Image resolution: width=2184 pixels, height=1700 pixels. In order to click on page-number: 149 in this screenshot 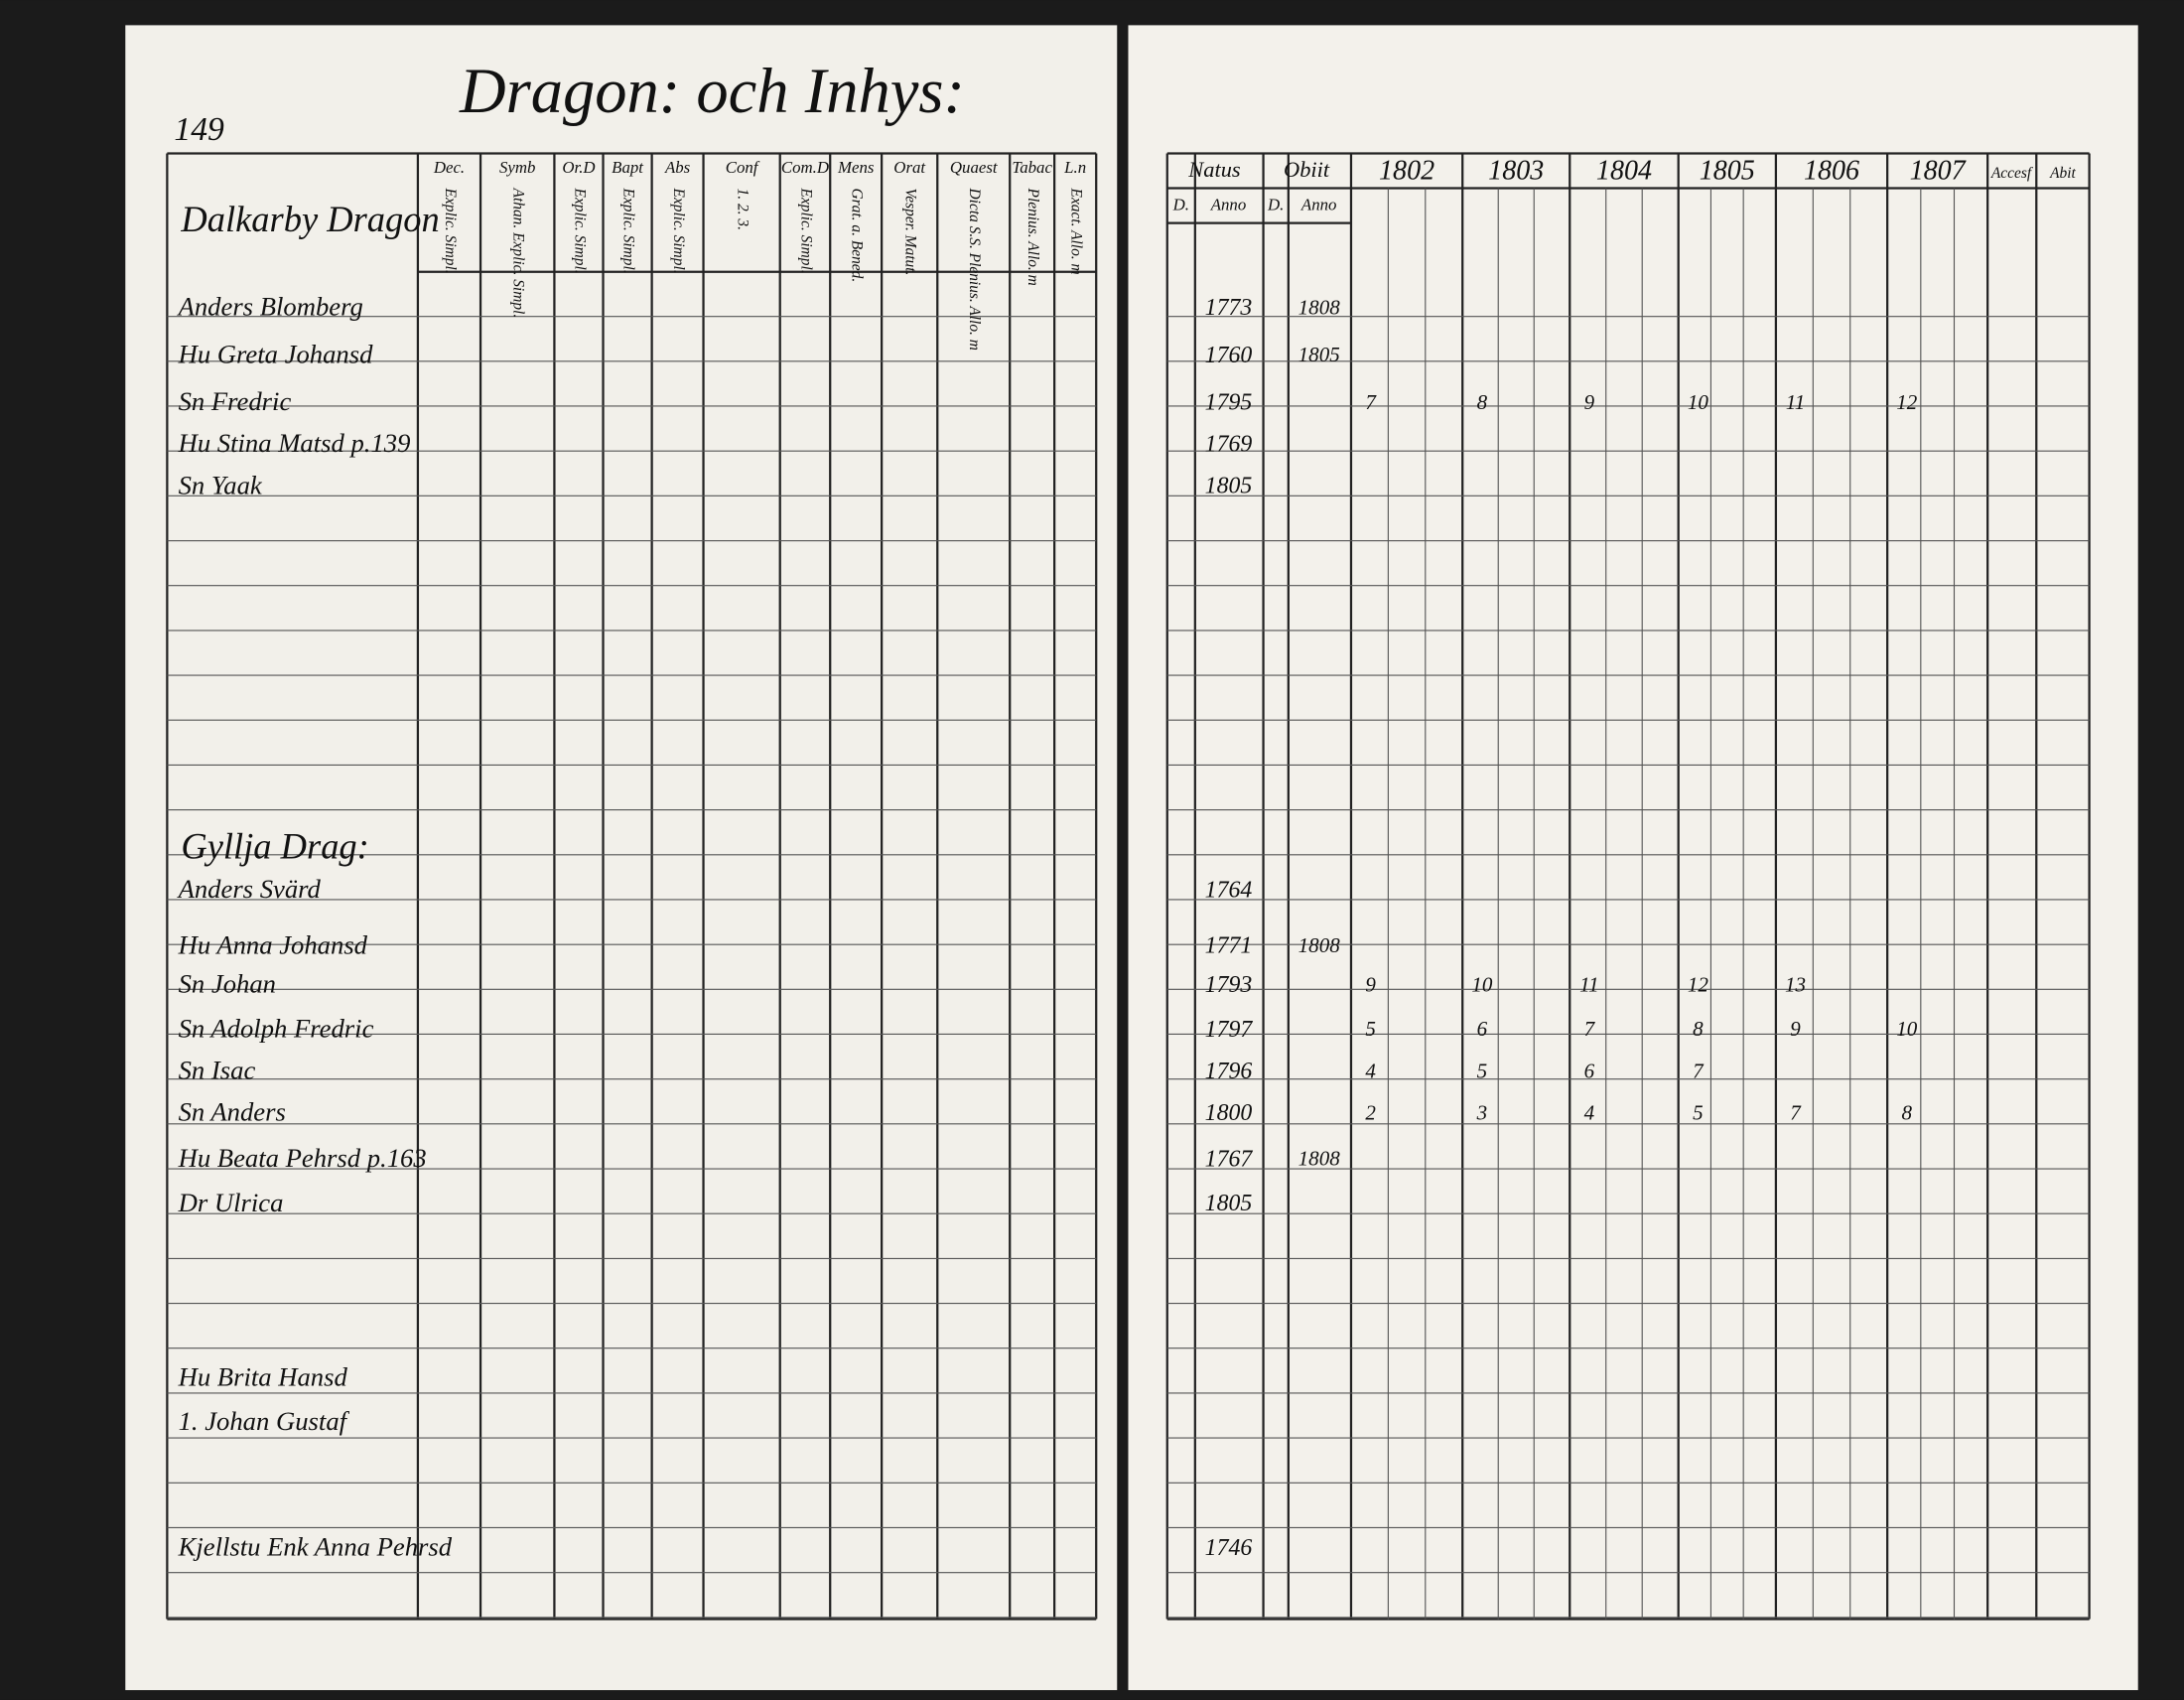, I will do `click(199, 129)`.